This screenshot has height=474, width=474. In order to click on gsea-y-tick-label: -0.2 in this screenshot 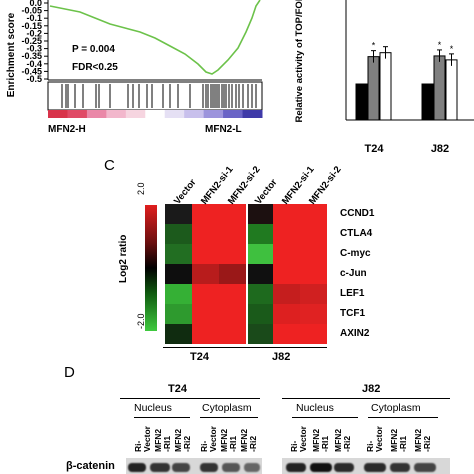, I will do `click(34, 33)`.